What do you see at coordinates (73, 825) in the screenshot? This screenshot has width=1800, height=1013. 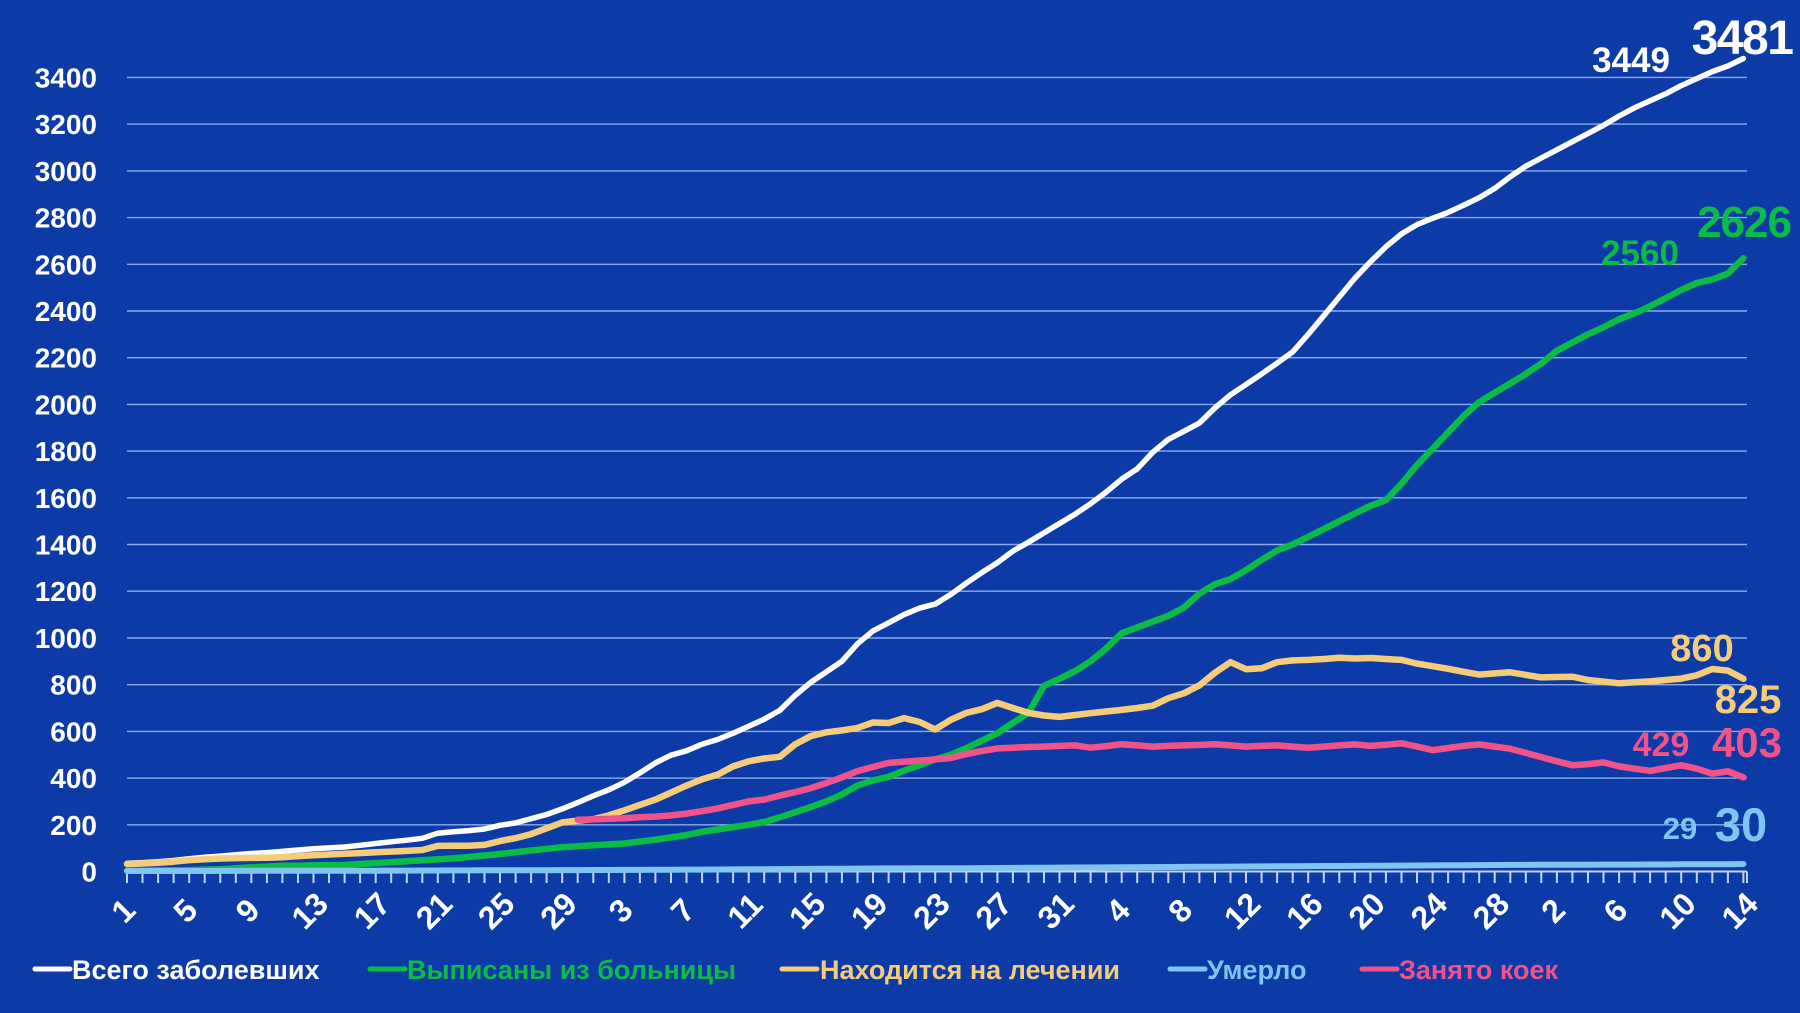 I see `svg-text: 200` at bounding box center [73, 825].